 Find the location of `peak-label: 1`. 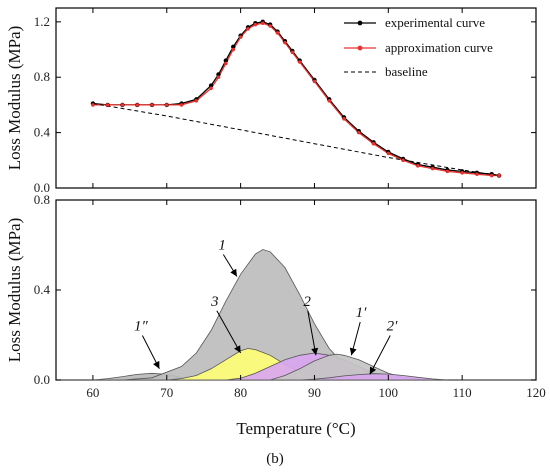

peak-label: 1 is located at coordinates (222, 246).